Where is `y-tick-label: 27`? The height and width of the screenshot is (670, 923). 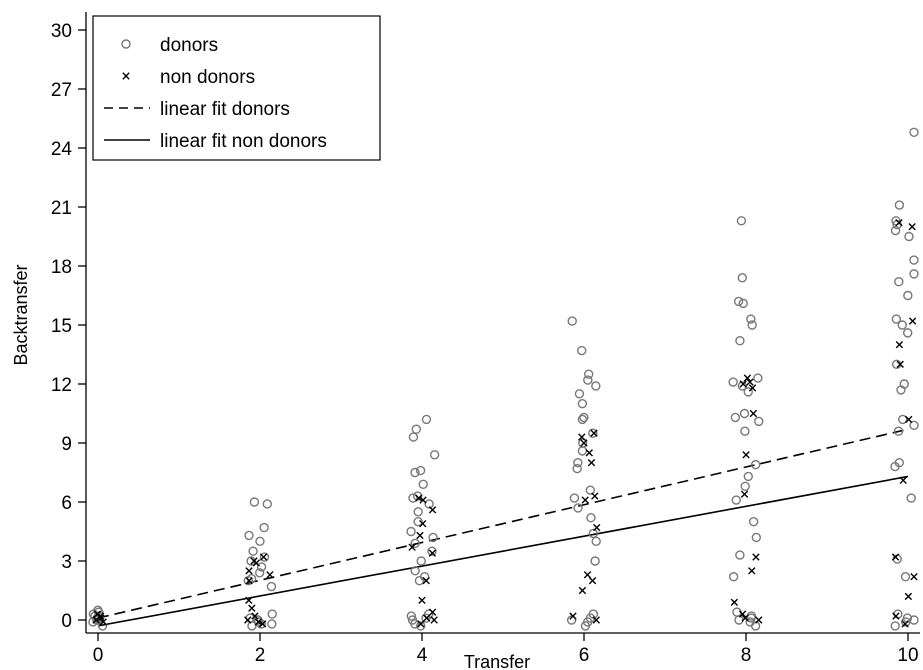 y-tick-label: 27 is located at coordinates (61, 90).